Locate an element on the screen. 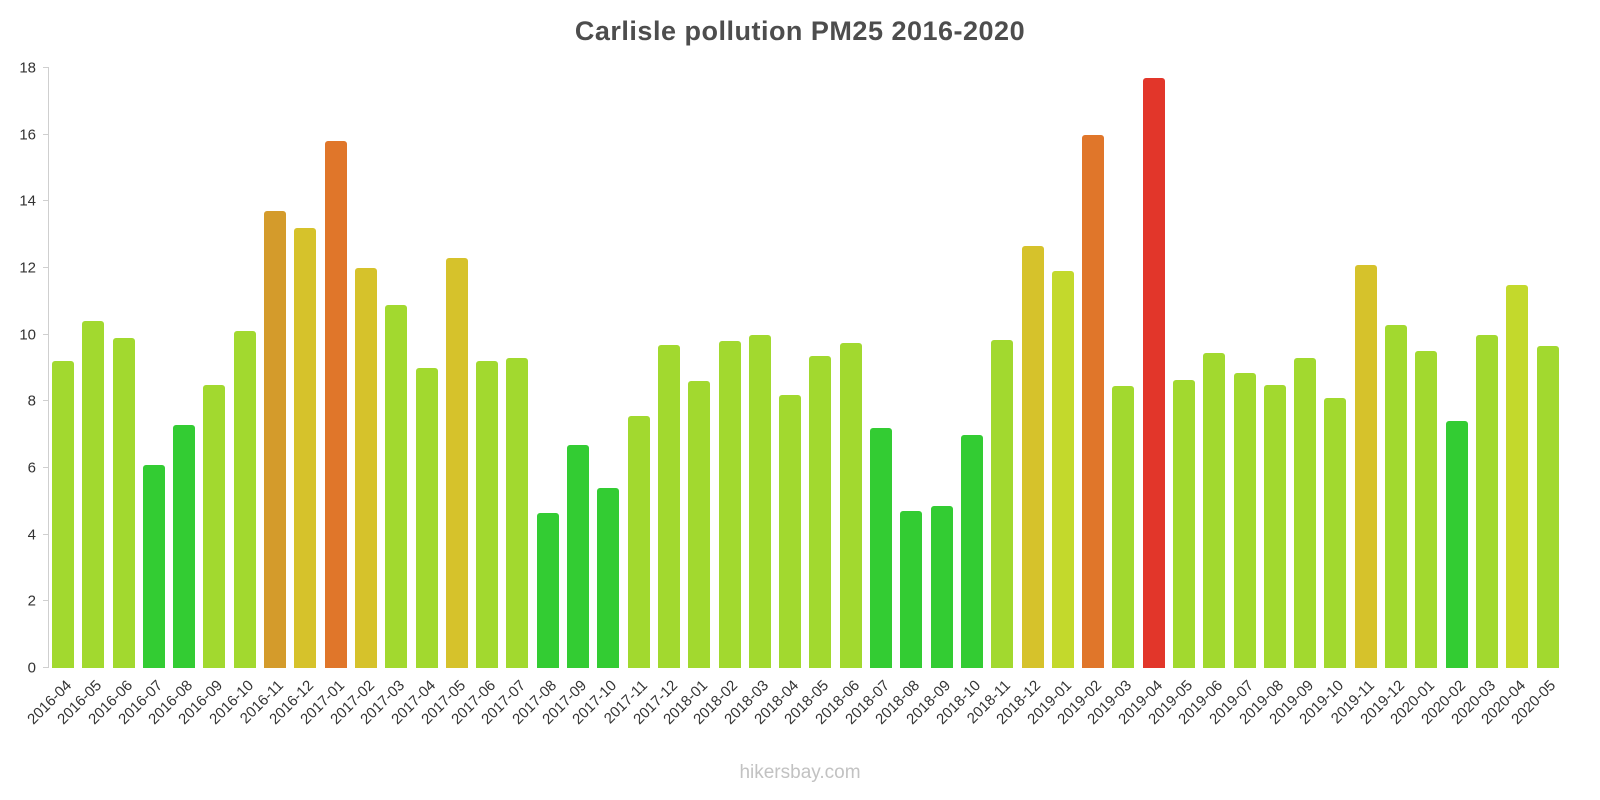 This screenshot has width=1600, height=800. bar-slot: 2017-05 is located at coordinates (443, 398).